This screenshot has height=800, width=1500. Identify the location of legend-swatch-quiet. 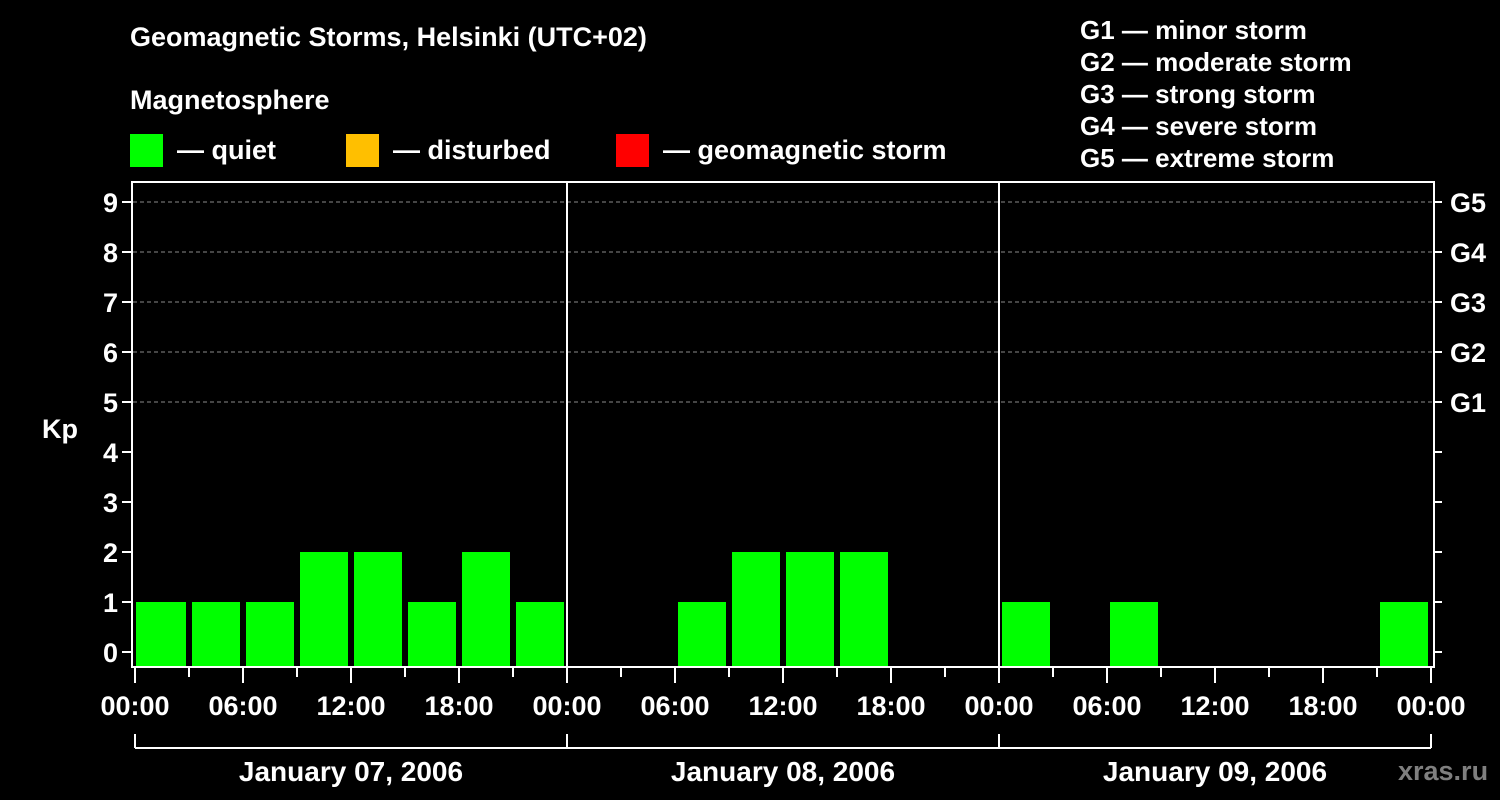
(146, 150).